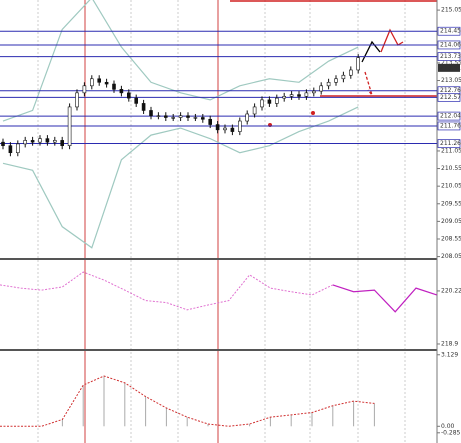 The width and height of the screenshot is (461, 443). What do you see at coordinates (451, 432) in the screenshot?
I see `y-tick-label: -0.285` at bounding box center [451, 432].